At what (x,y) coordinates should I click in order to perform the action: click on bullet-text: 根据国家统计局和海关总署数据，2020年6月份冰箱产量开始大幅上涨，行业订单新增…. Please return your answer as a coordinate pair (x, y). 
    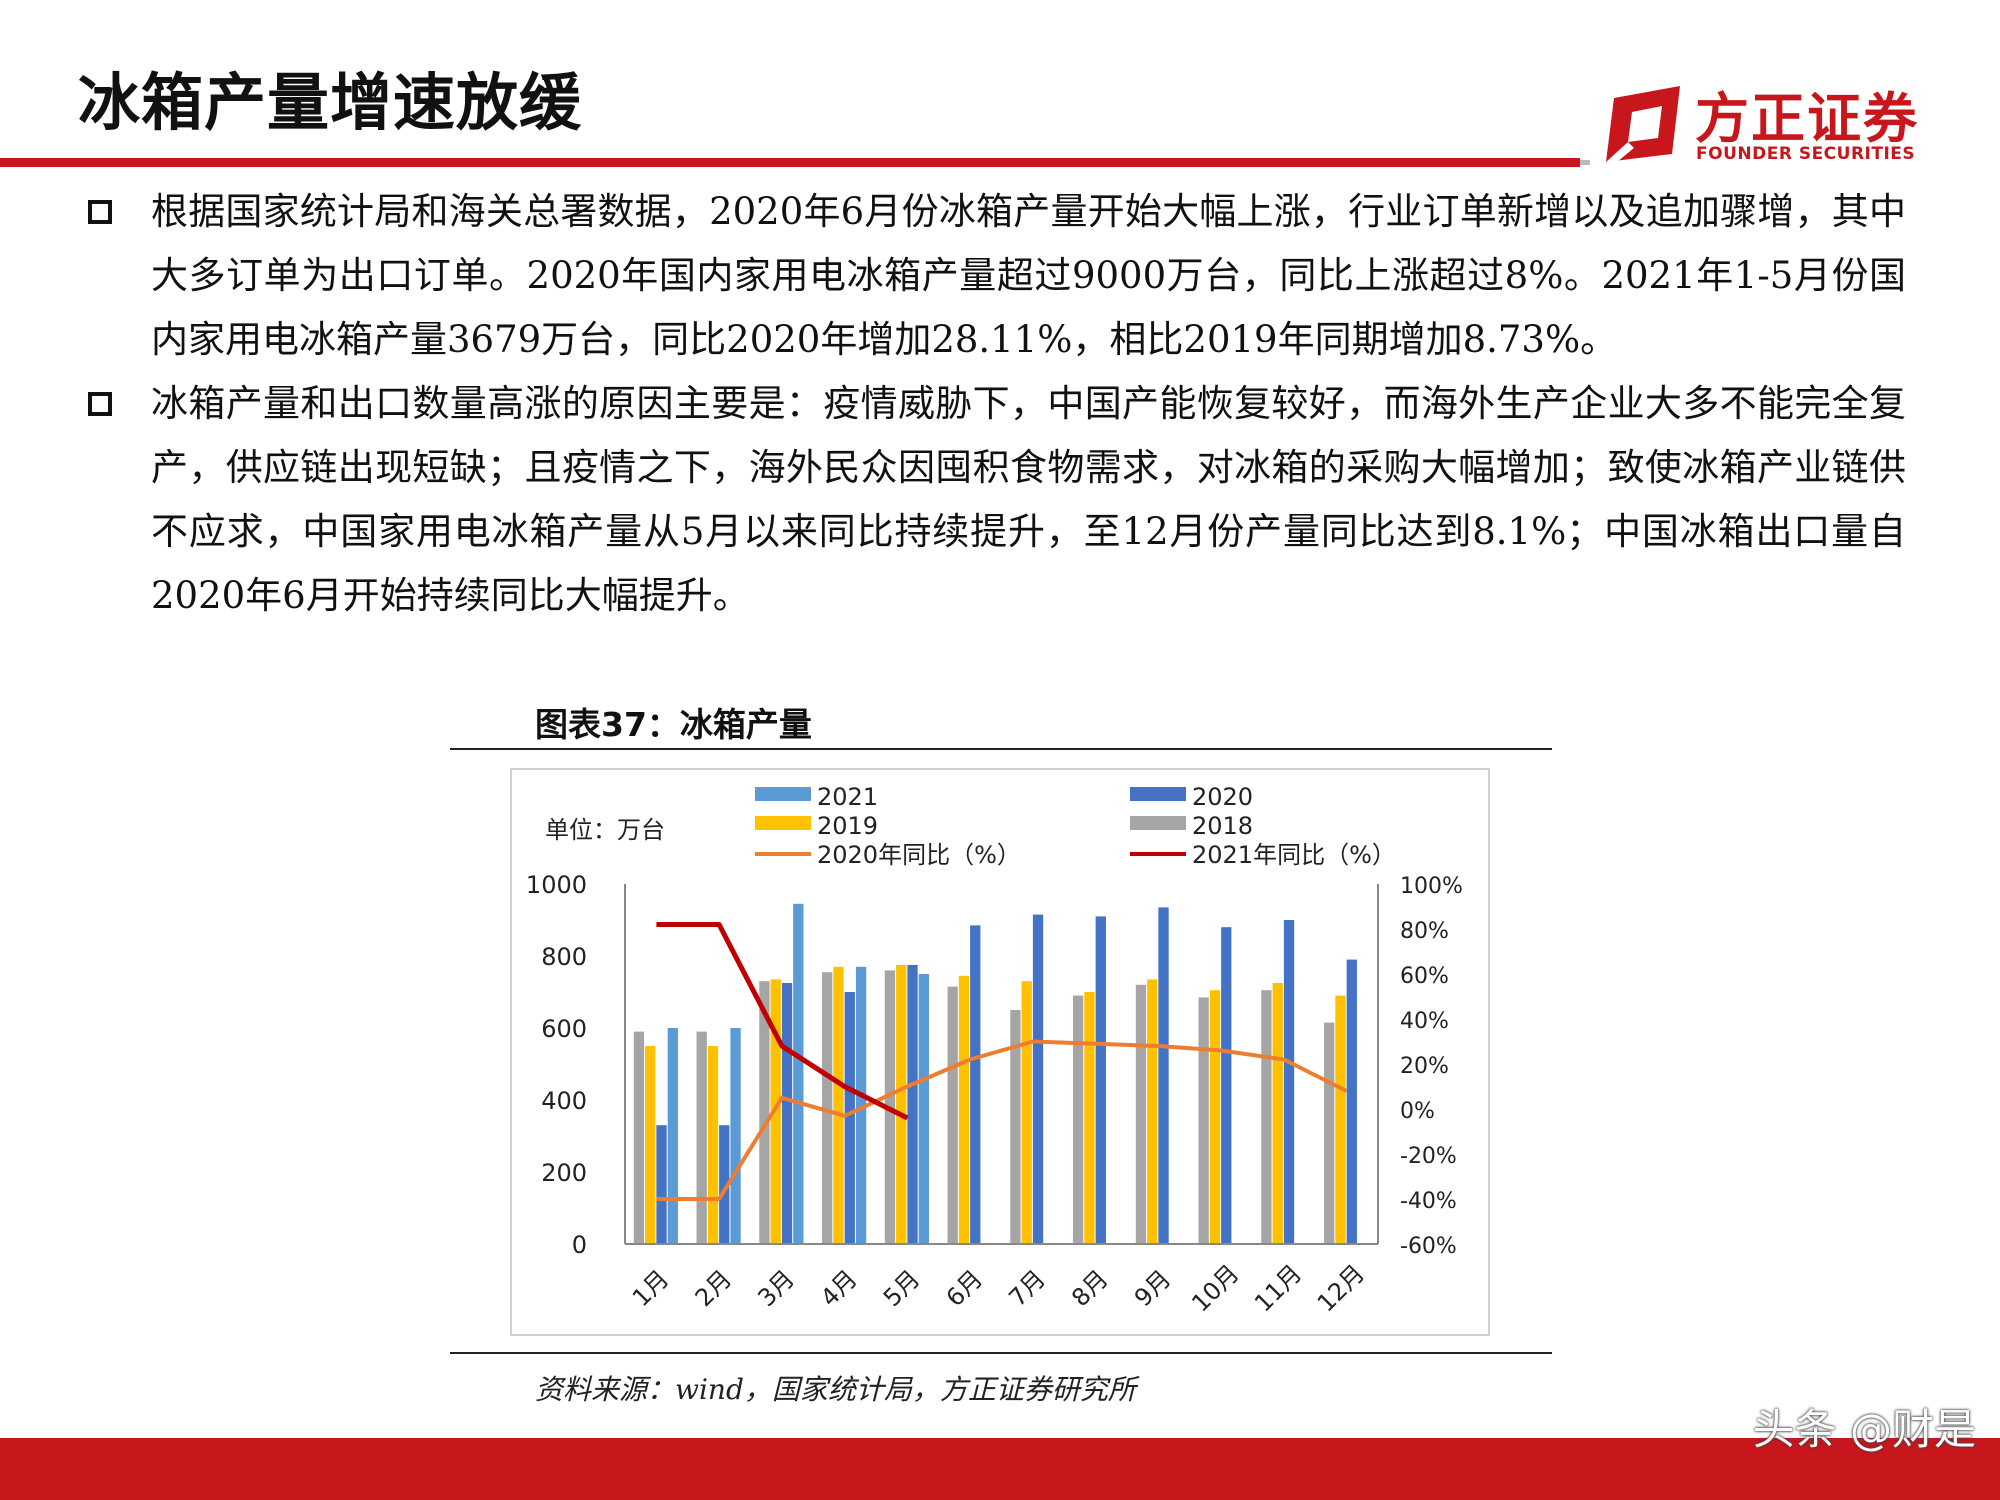
    Looking at the image, I should click on (1028, 275).